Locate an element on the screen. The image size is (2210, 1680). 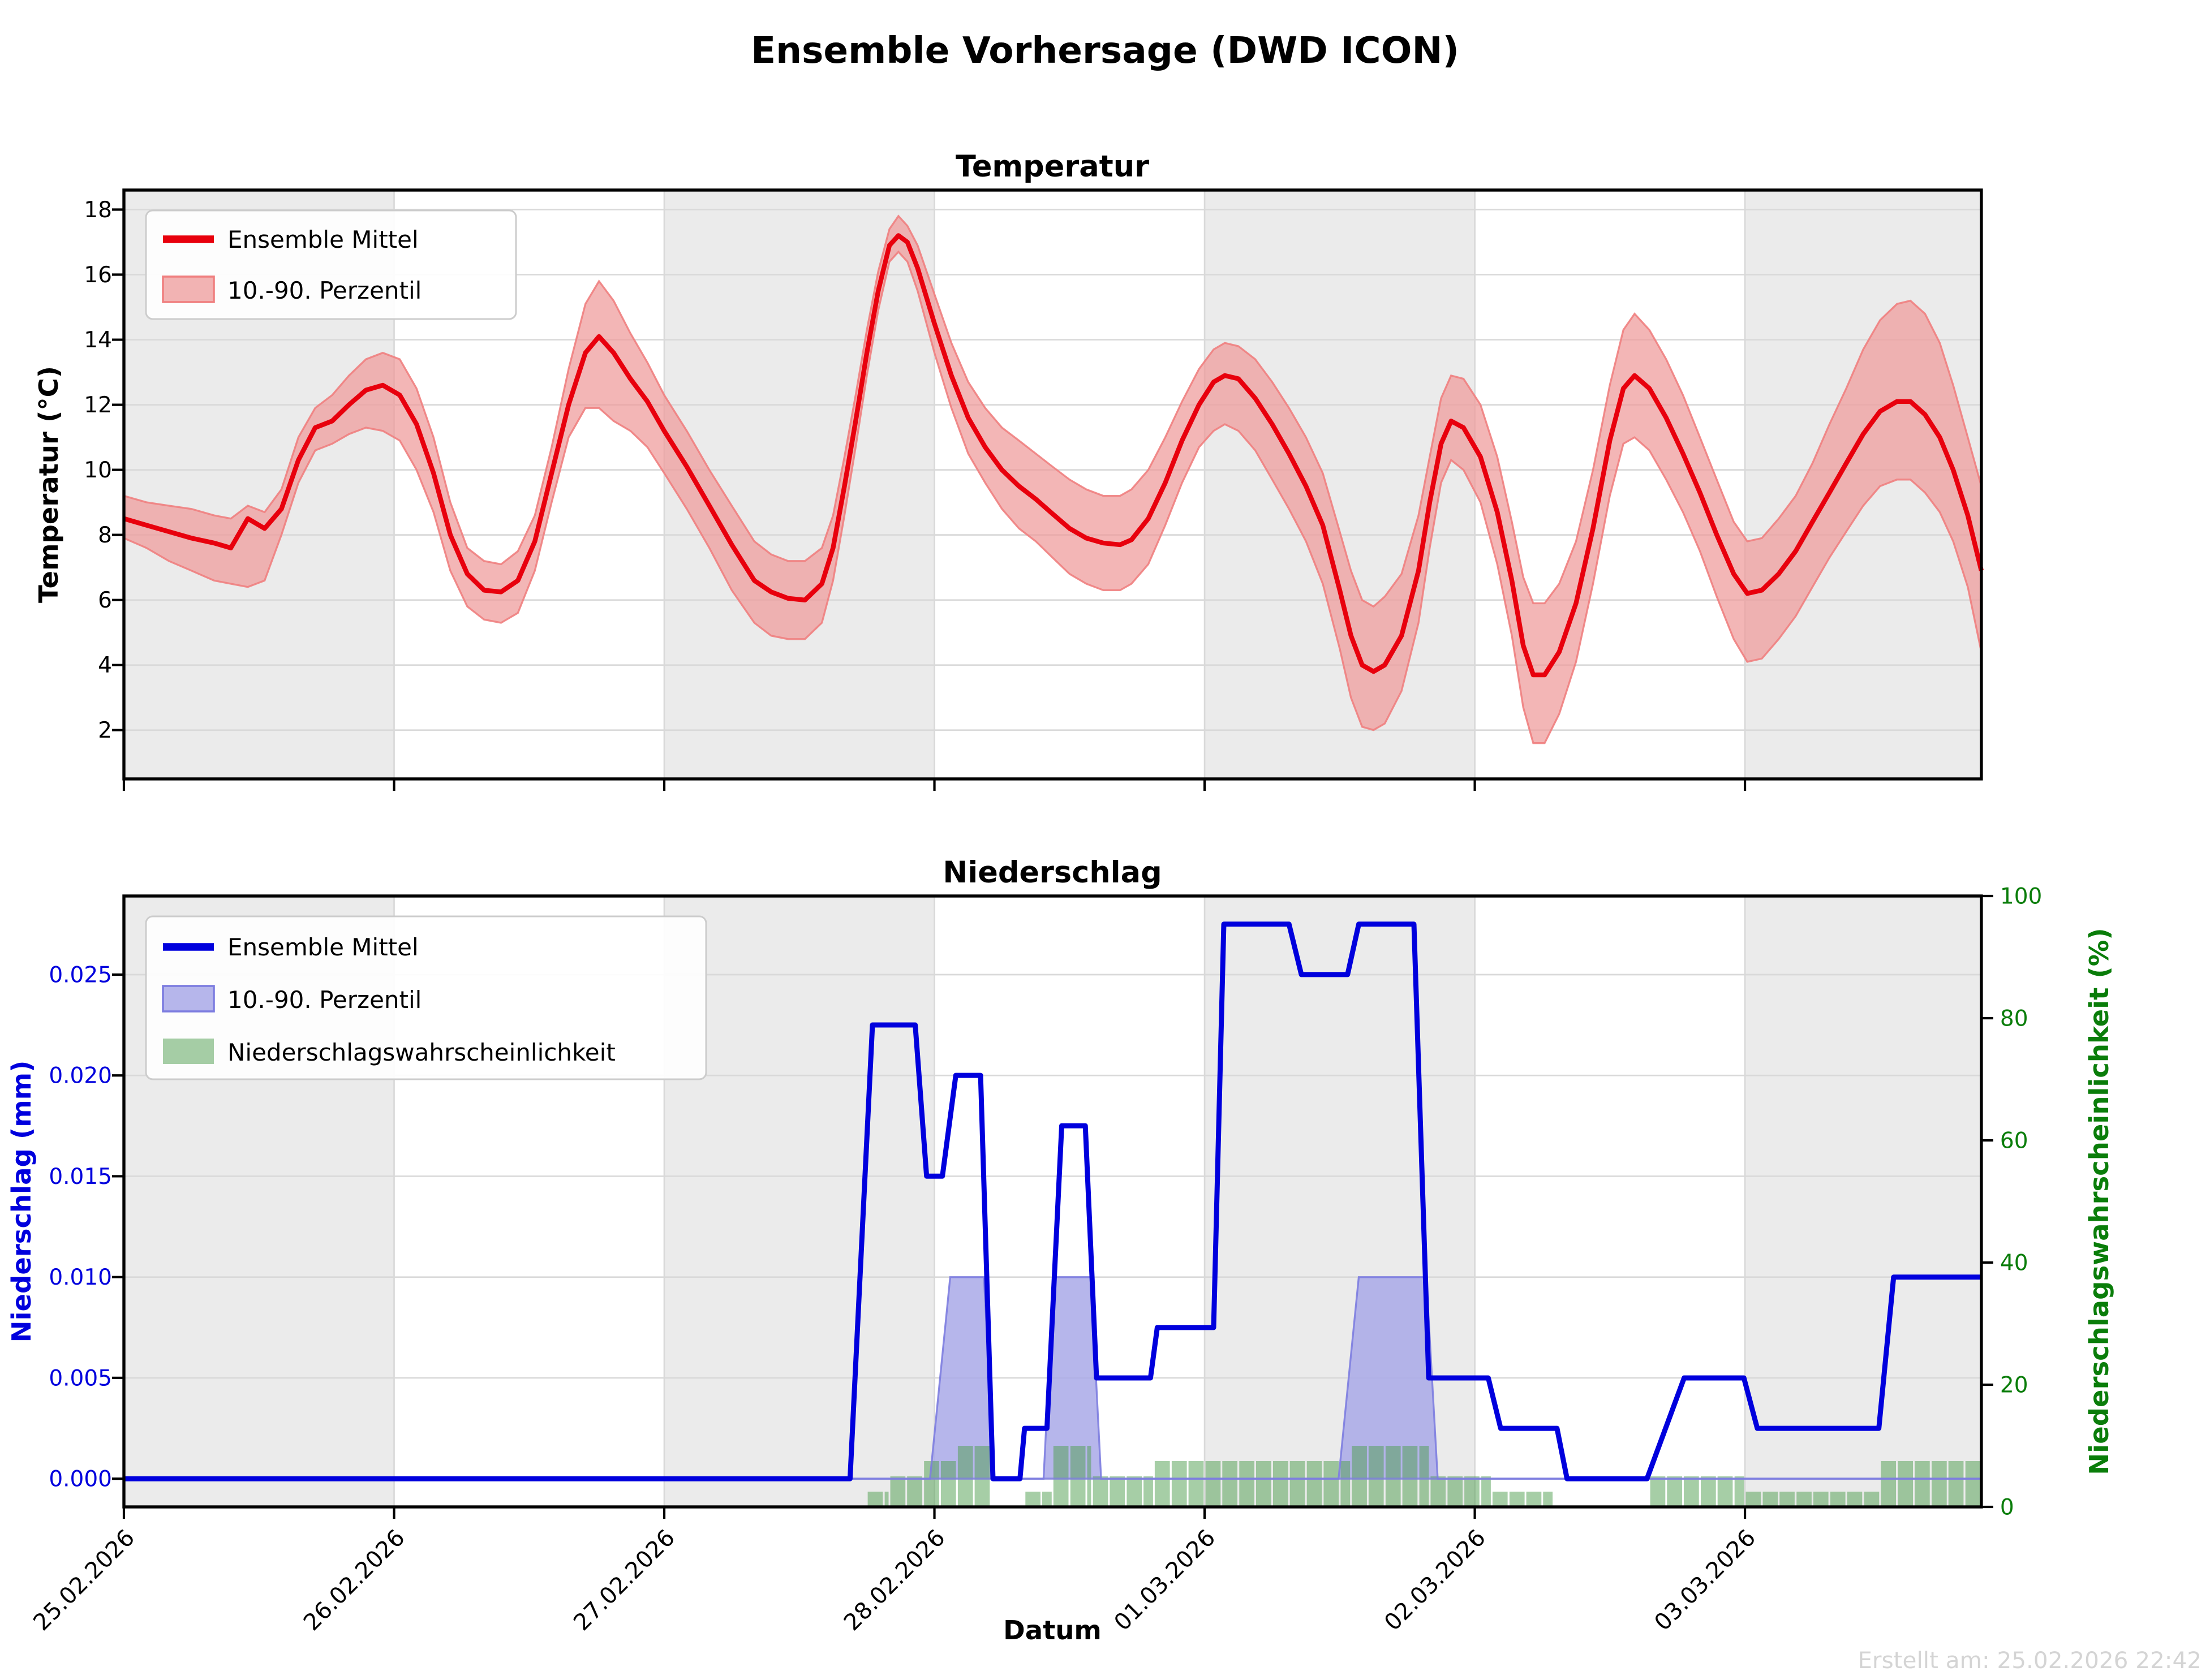
precipitation-left-tick-label: 0.015 is located at coordinates (81, 1177).